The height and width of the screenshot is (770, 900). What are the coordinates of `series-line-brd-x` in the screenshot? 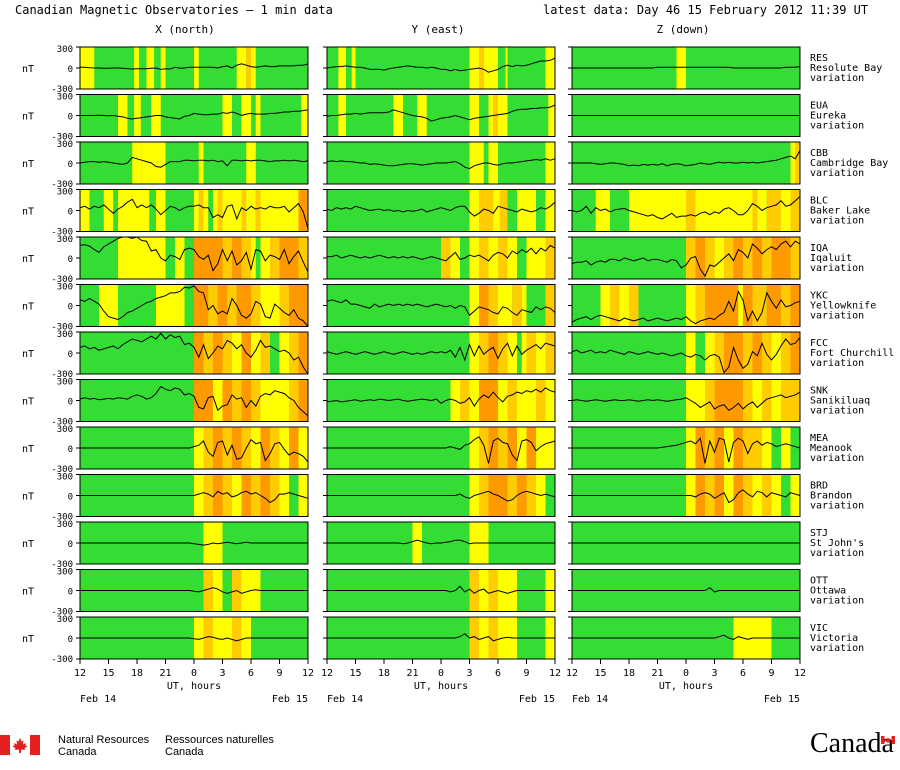 It's located at (194, 497).